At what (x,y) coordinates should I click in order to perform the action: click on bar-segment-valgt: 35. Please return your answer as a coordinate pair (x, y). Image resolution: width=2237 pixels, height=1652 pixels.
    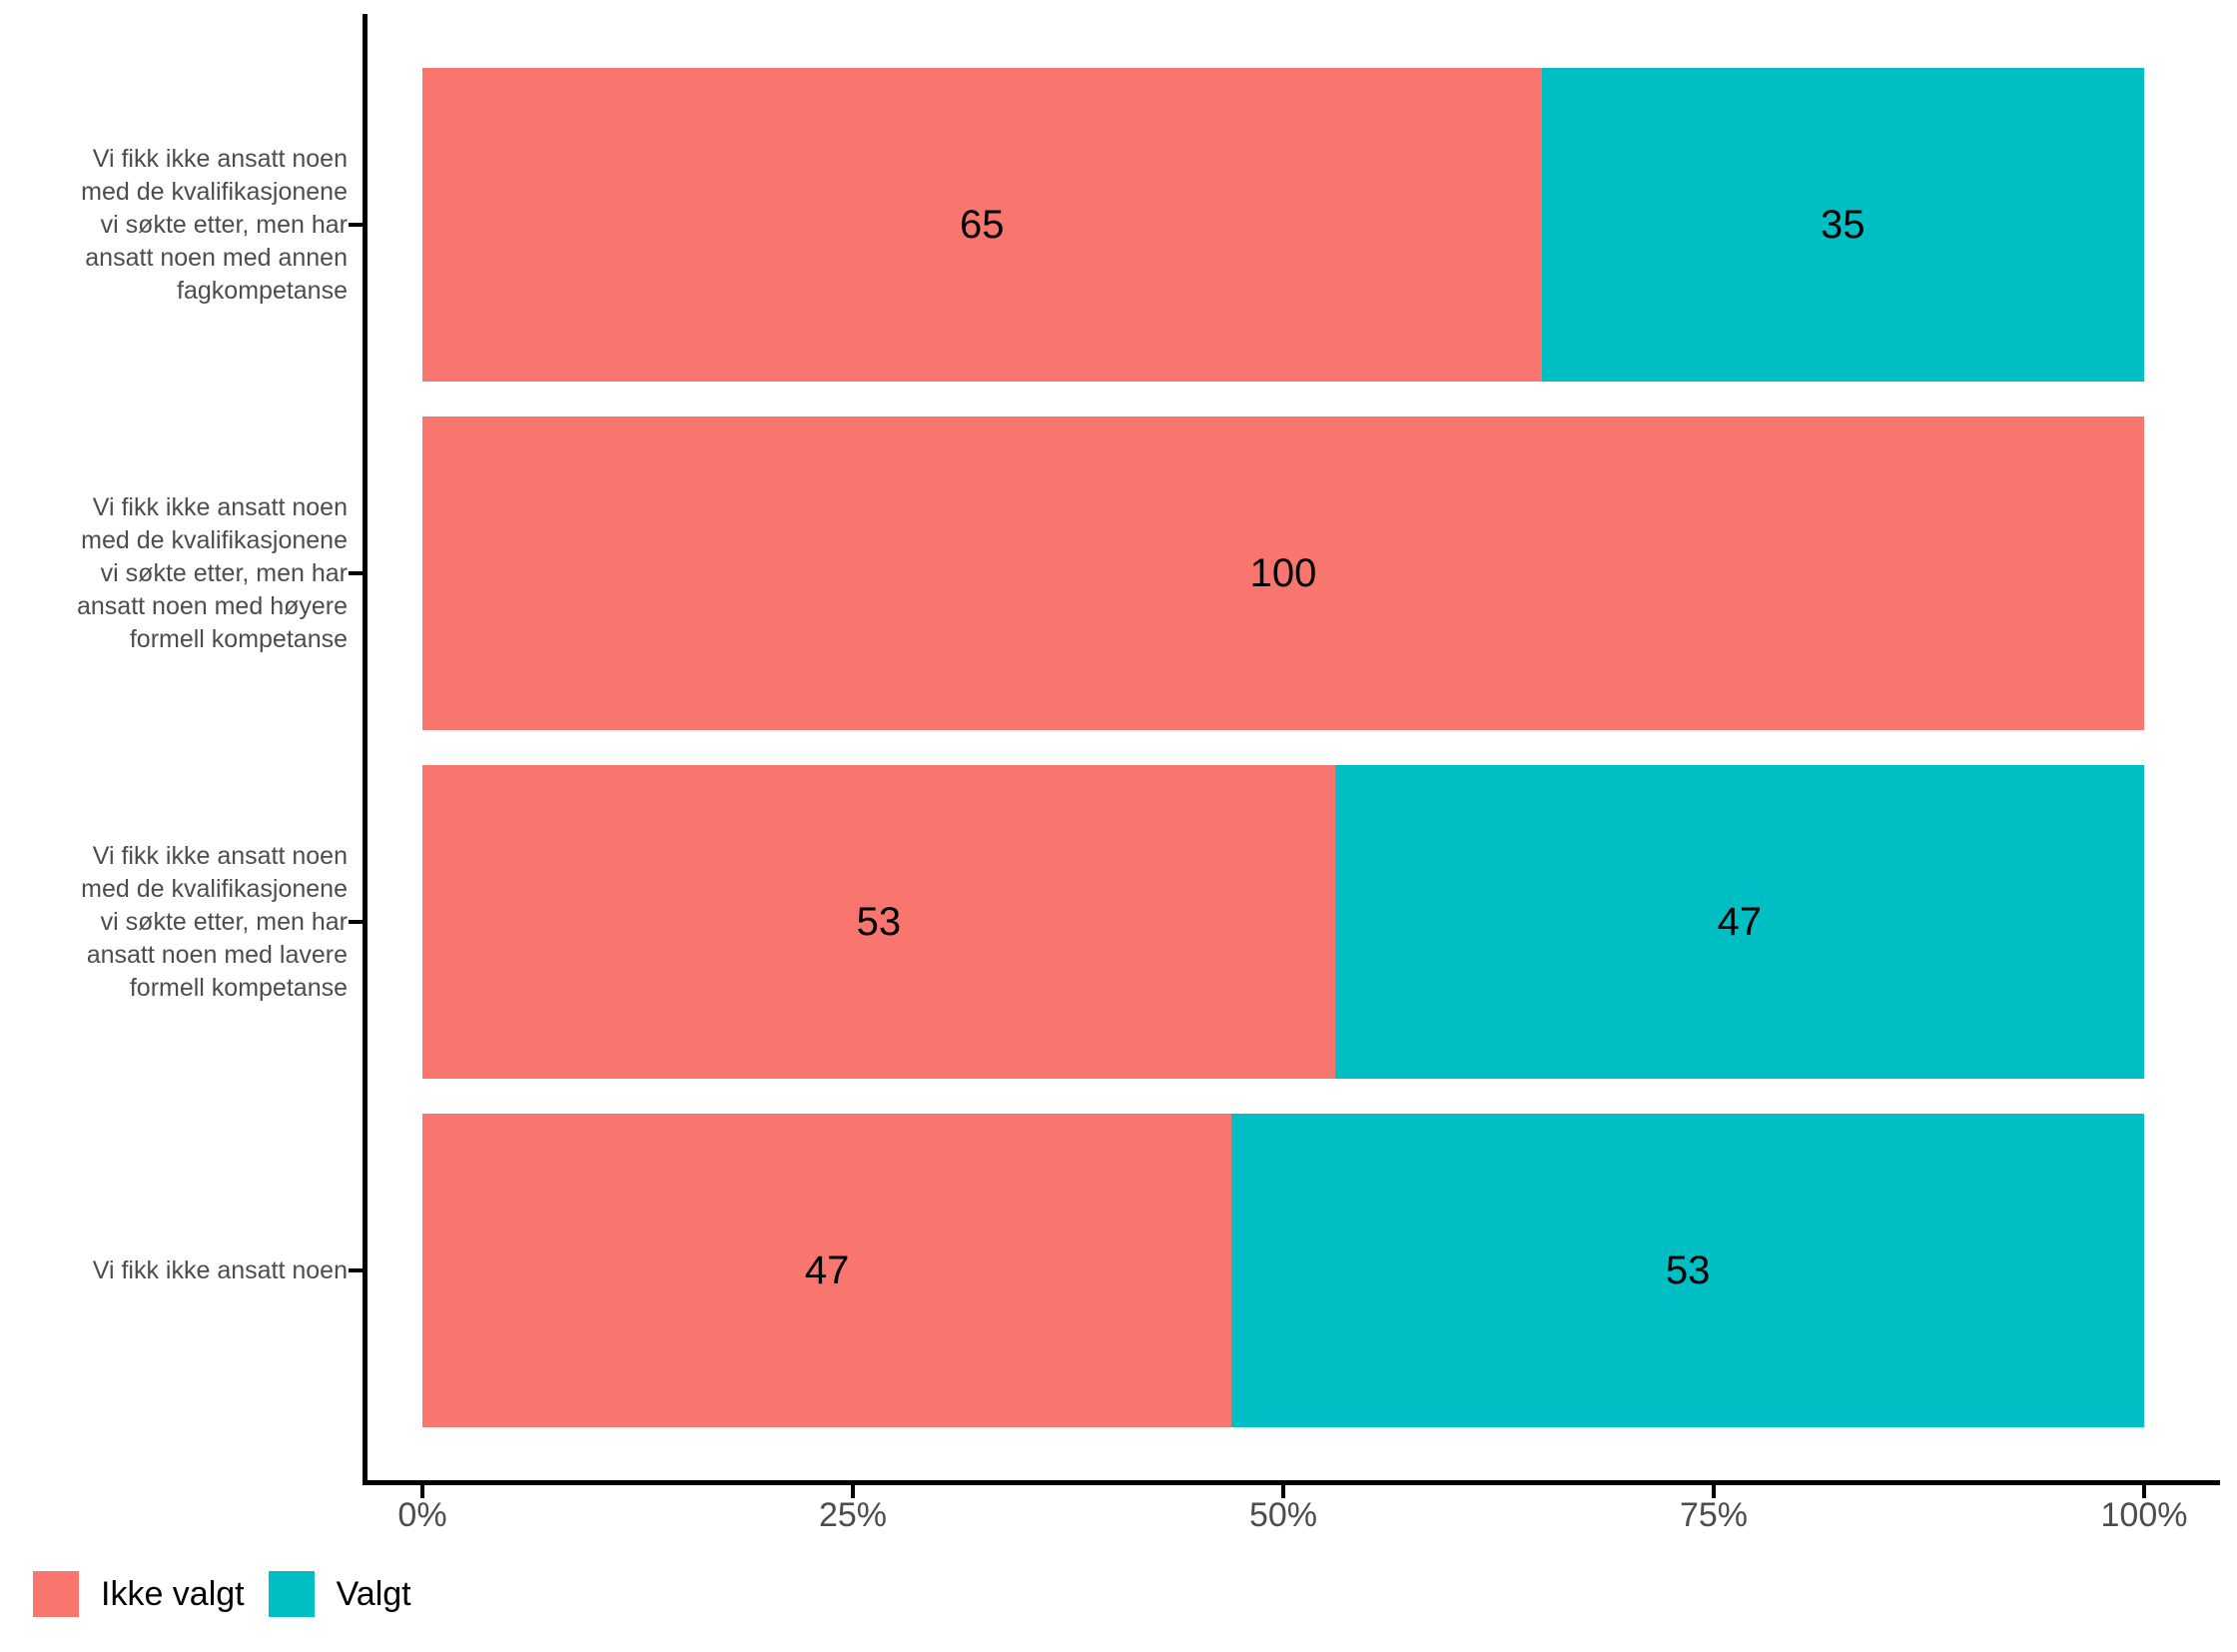
    Looking at the image, I should click on (1842, 225).